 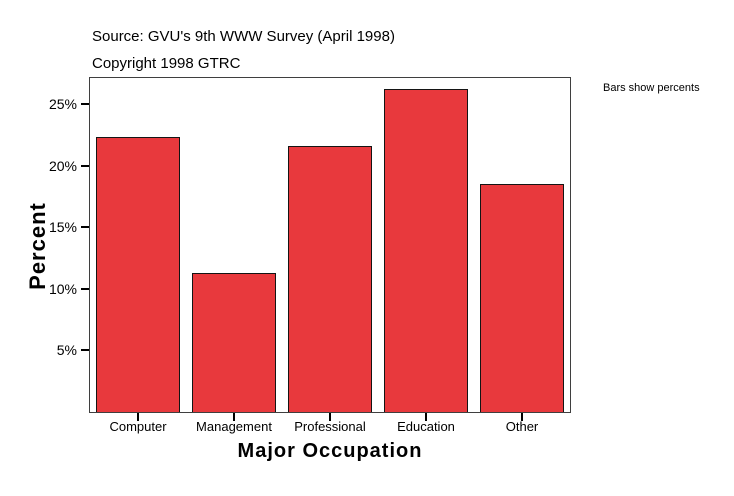 I want to click on y-axis-tick-label: 5%, so click(x=66, y=350).